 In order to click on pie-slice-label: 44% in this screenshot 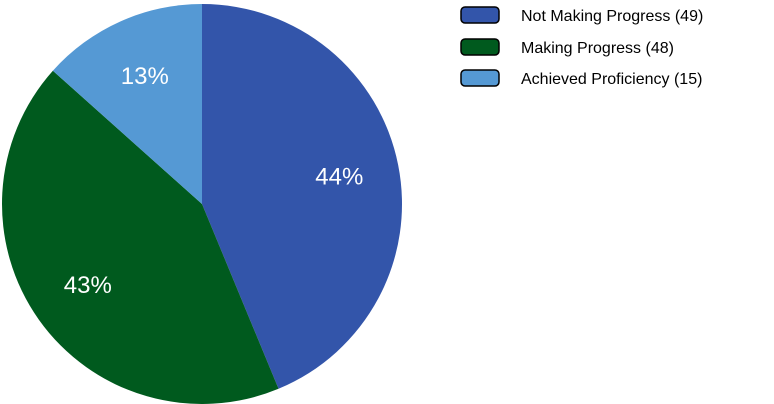, I will do `click(339, 177)`.